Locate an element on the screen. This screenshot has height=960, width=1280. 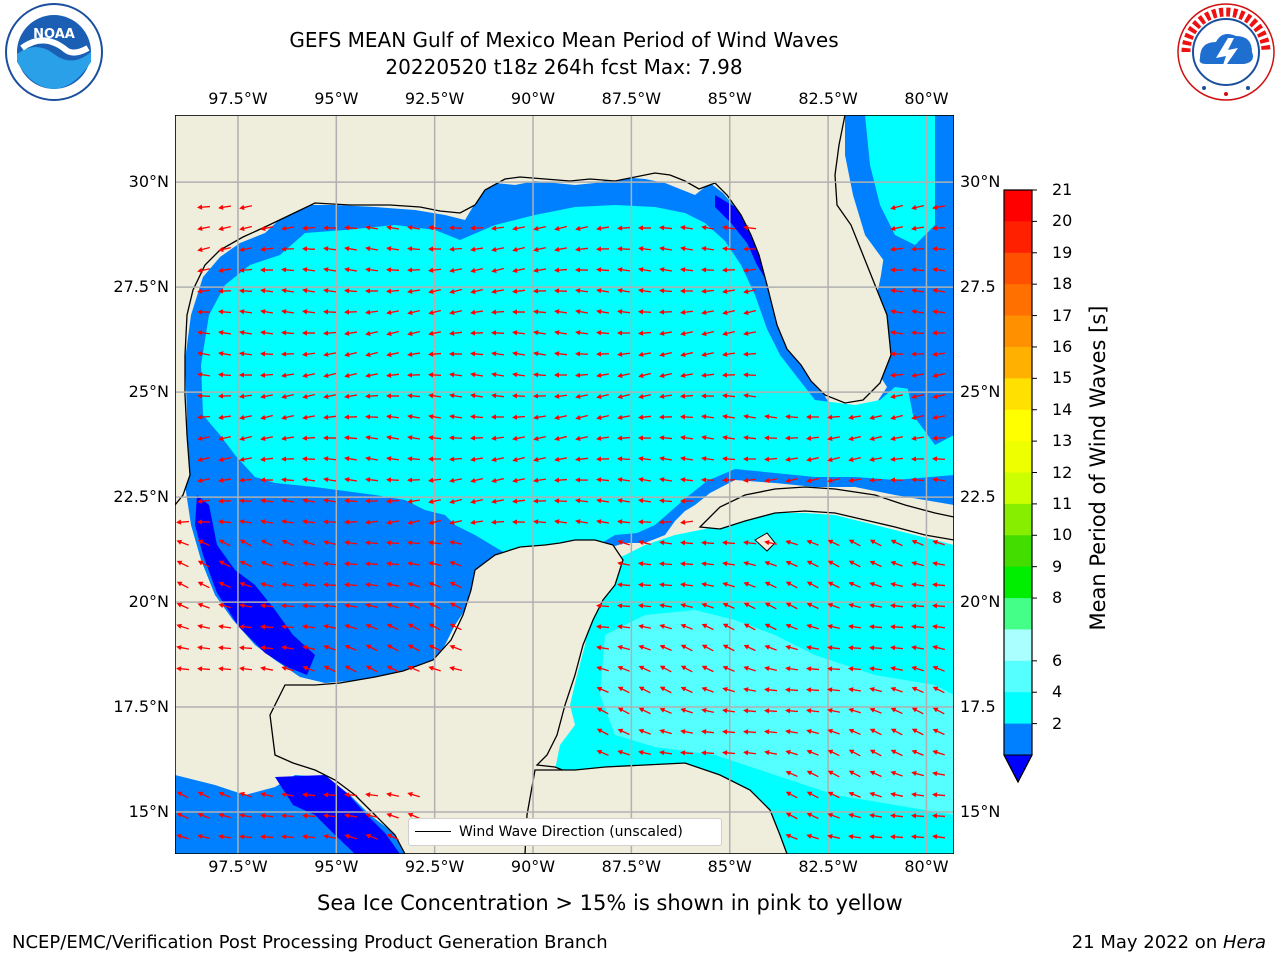
lat-tick-left: 27.5°N is located at coordinates (141, 287).